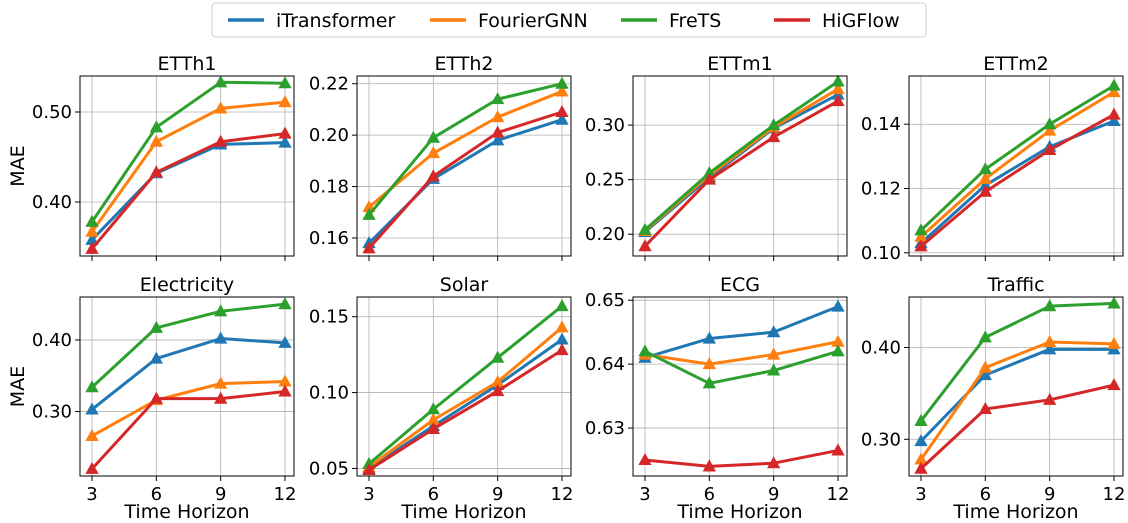 This screenshot has height=523, width=1128. I want to click on legend-frame, so click(569, 20).